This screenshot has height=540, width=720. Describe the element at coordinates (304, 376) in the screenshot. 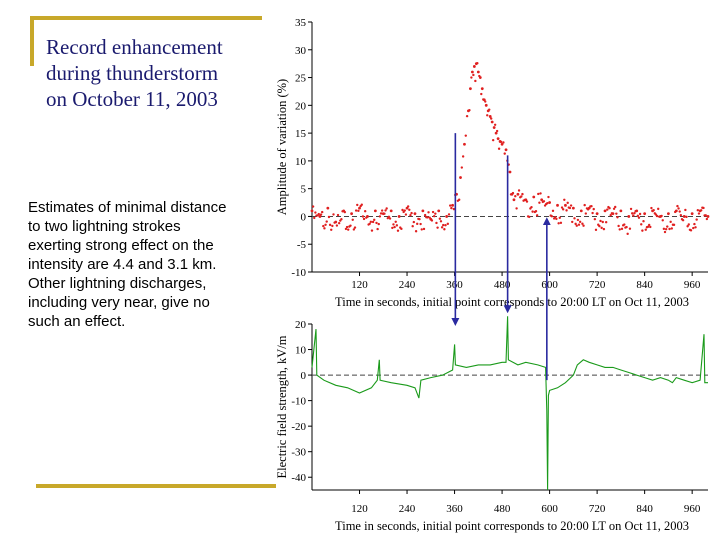

I see `y-tick-label: 0` at that location.